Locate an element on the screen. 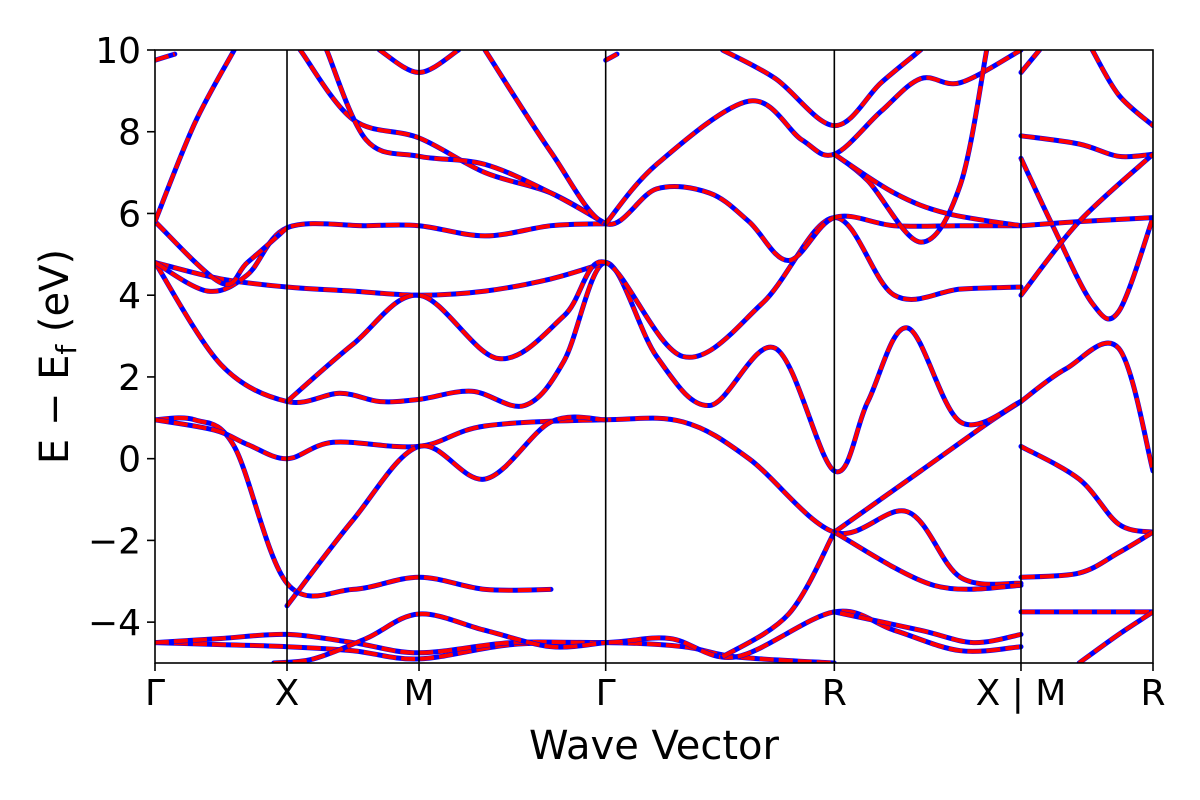  y-tick-label-5: 6 is located at coordinates (129, 214).